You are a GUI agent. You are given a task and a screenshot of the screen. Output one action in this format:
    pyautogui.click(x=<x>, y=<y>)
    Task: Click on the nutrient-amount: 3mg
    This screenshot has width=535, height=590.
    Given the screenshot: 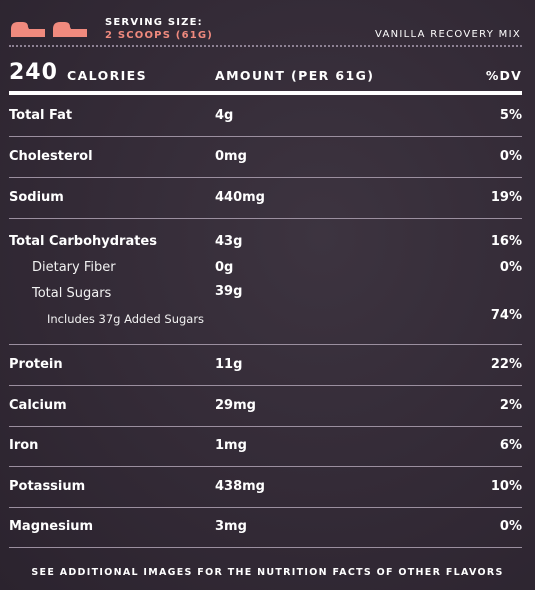 What is the action you would take?
    pyautogui.click(x=231, y=526)
    